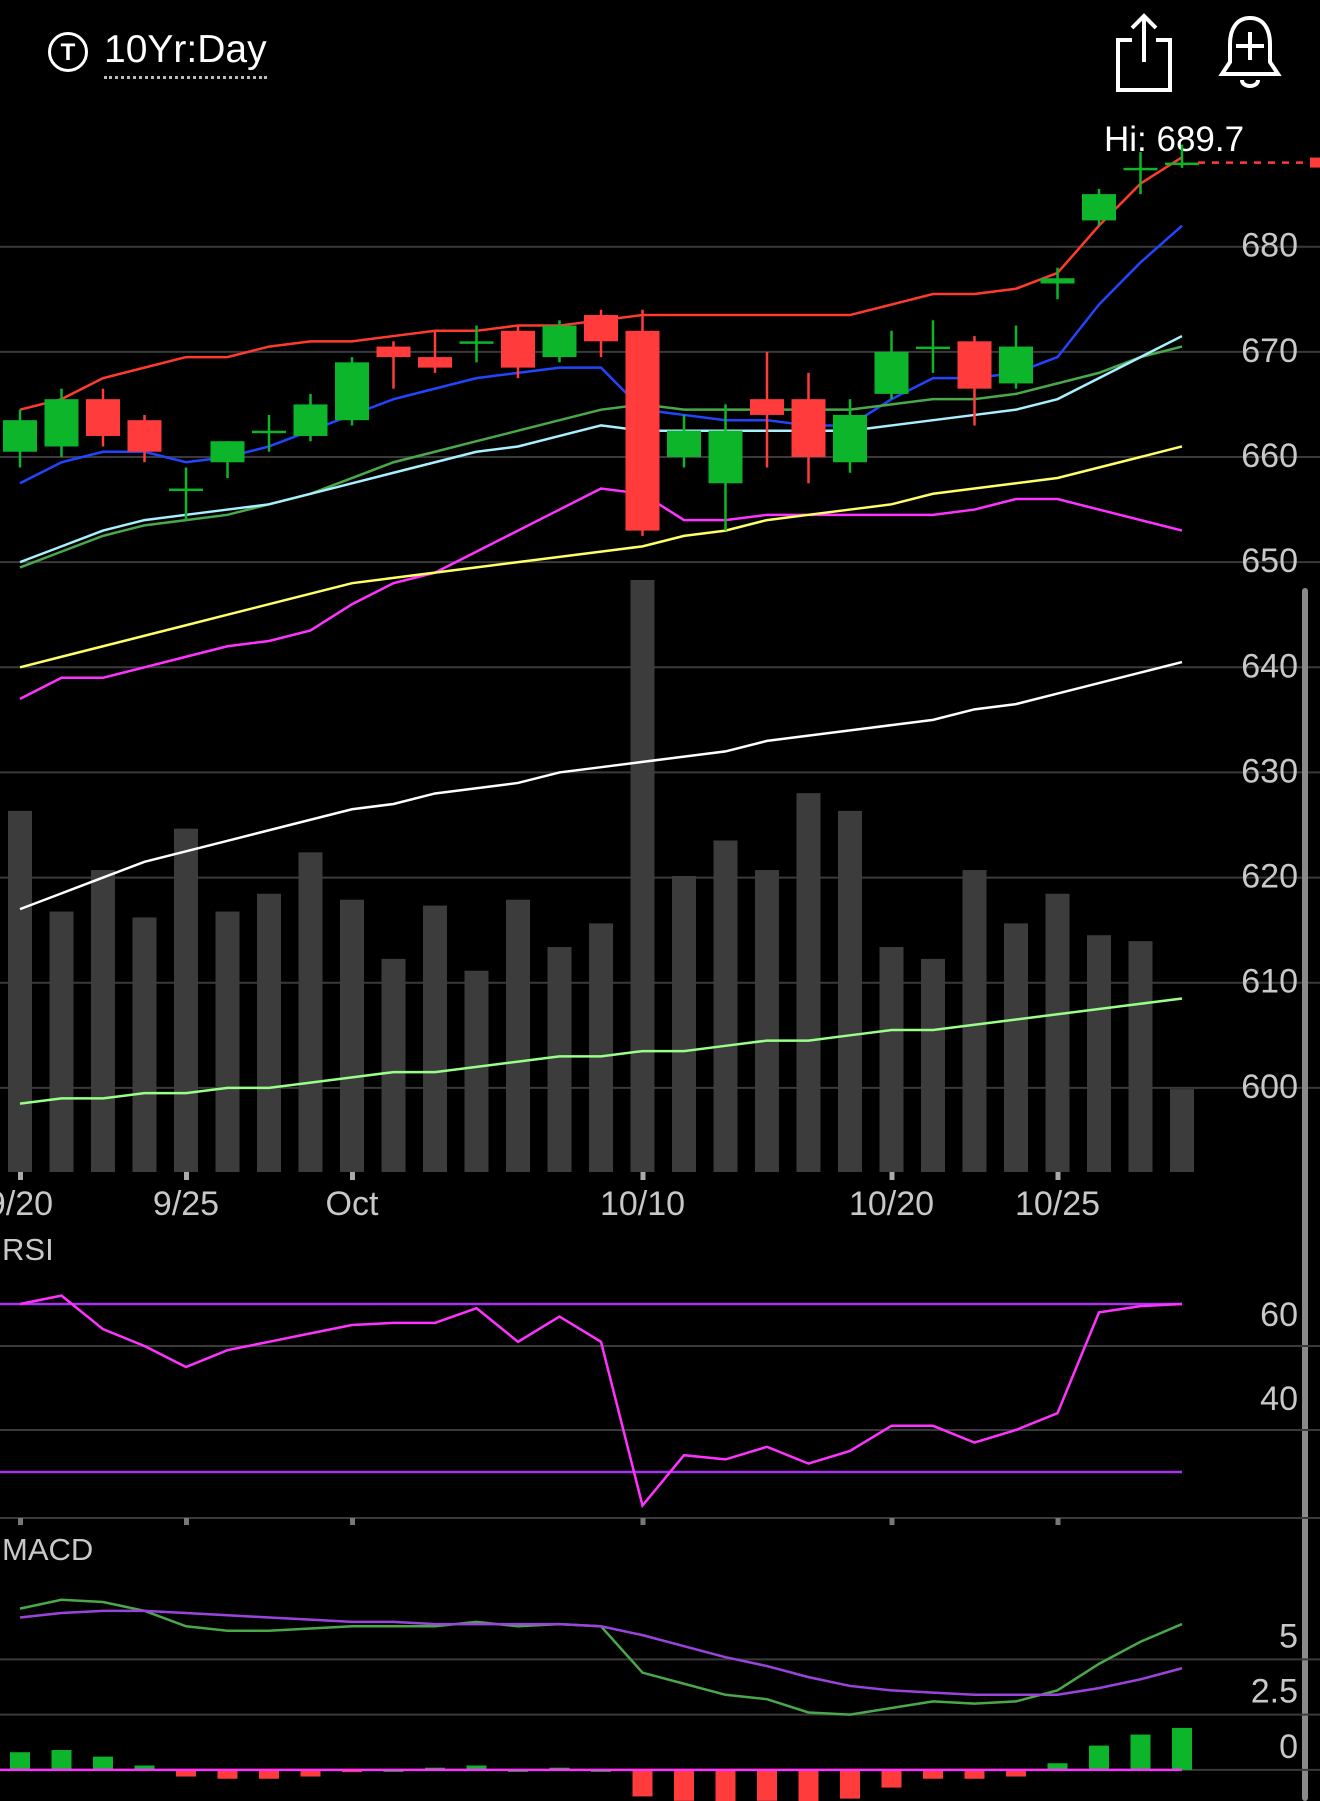 The image size is (1320, 1801). I want to click on sma-white-line, so click(601, 785).